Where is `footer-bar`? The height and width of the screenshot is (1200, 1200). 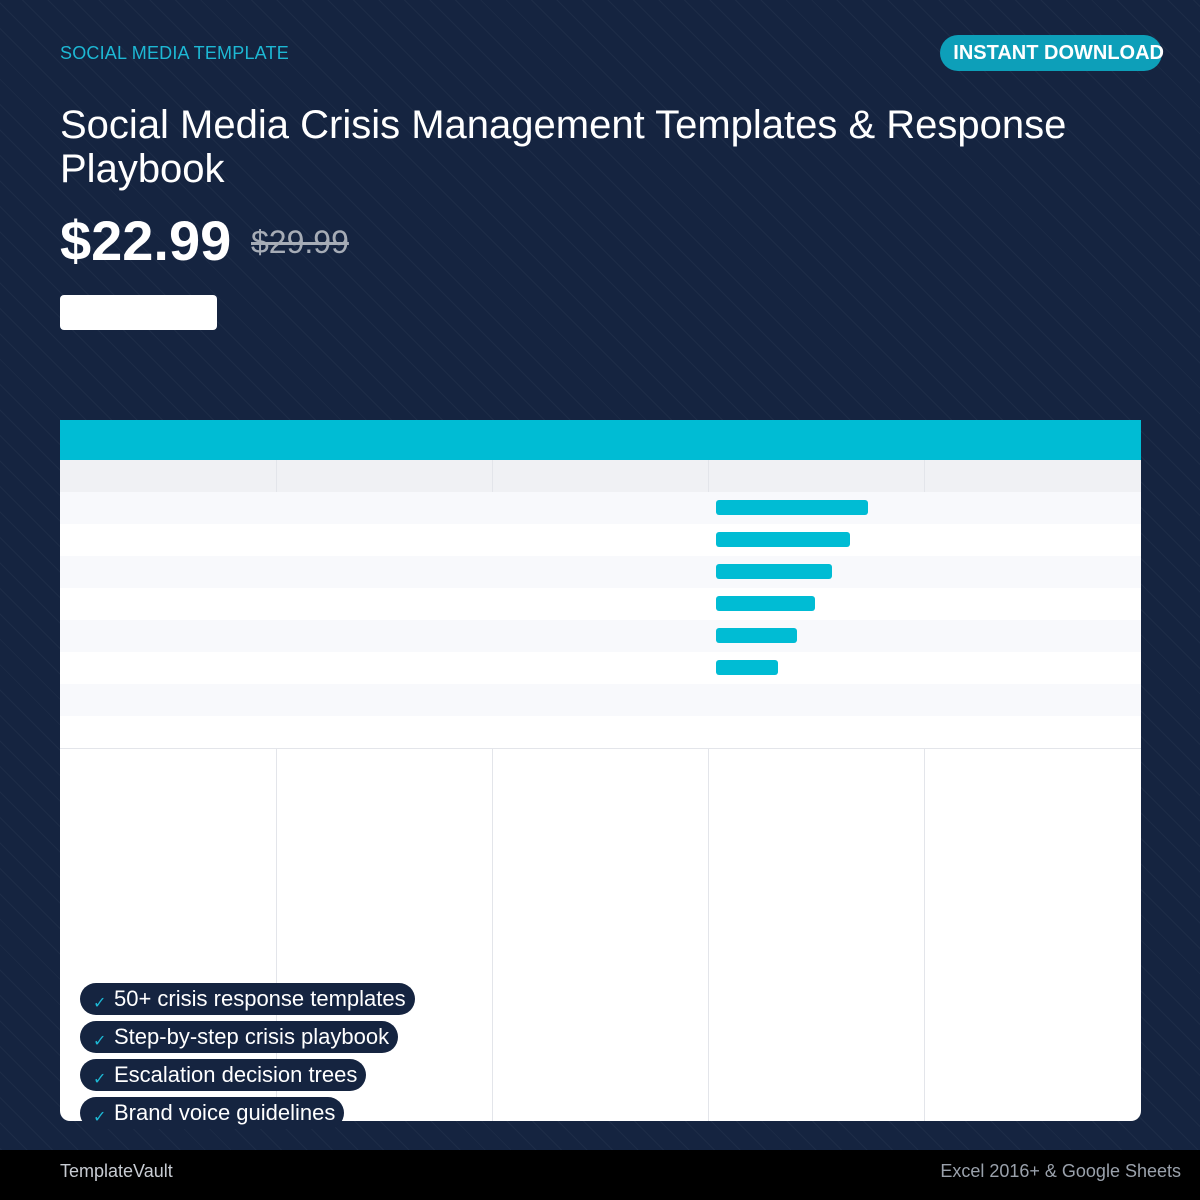
footer-bar is located at coordinates (600, 1175).